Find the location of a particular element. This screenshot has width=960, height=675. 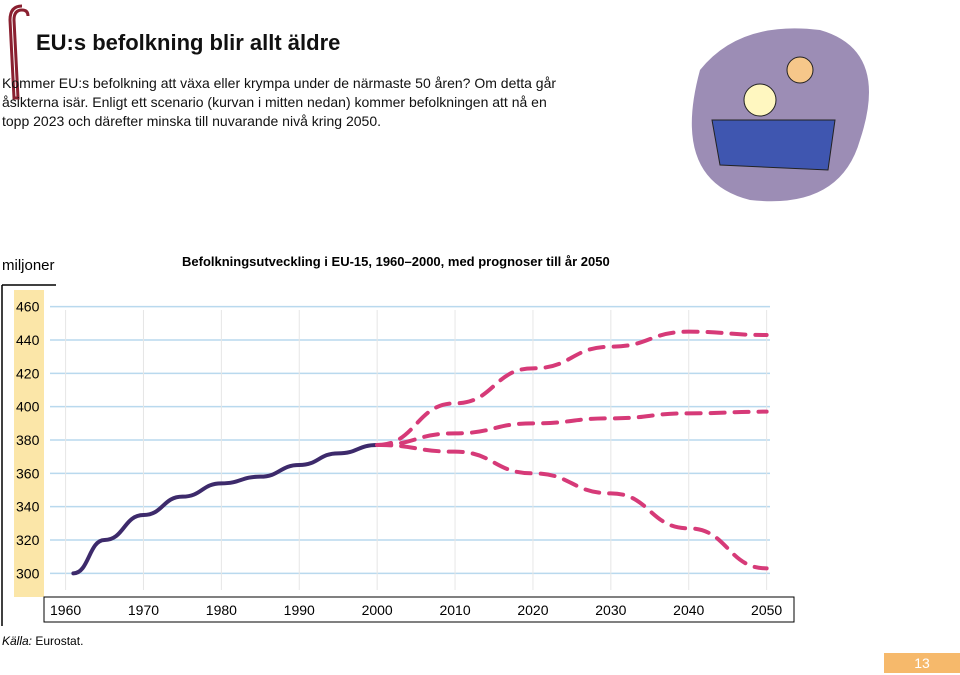

page-number: 13 is located at coordinates (922, 663).